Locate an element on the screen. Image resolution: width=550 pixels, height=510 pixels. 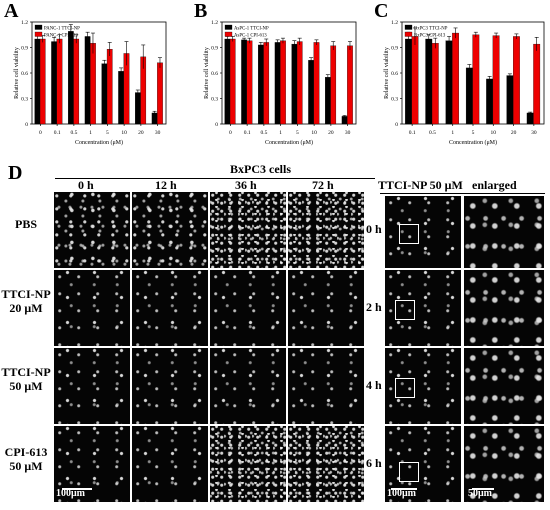
row-label-ttci-20: TTCI-NP 20 μM is located at coordinates (26, 301).